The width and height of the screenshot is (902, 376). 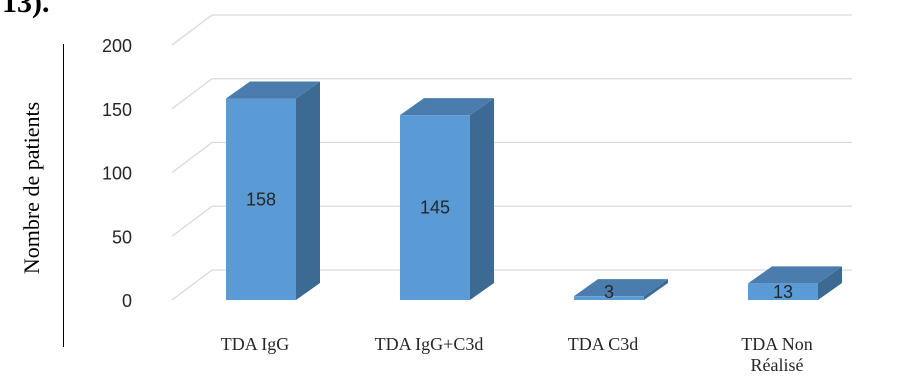 I want to click on x-tick-label: TDA IgG+C3d, so click(x=429, y=344).